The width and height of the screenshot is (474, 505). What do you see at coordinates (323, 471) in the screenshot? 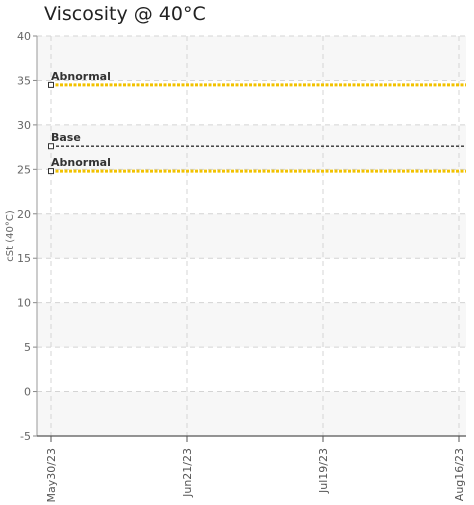
I see `x-tick-label: Jul19/23` at bounding box center [323, 471].